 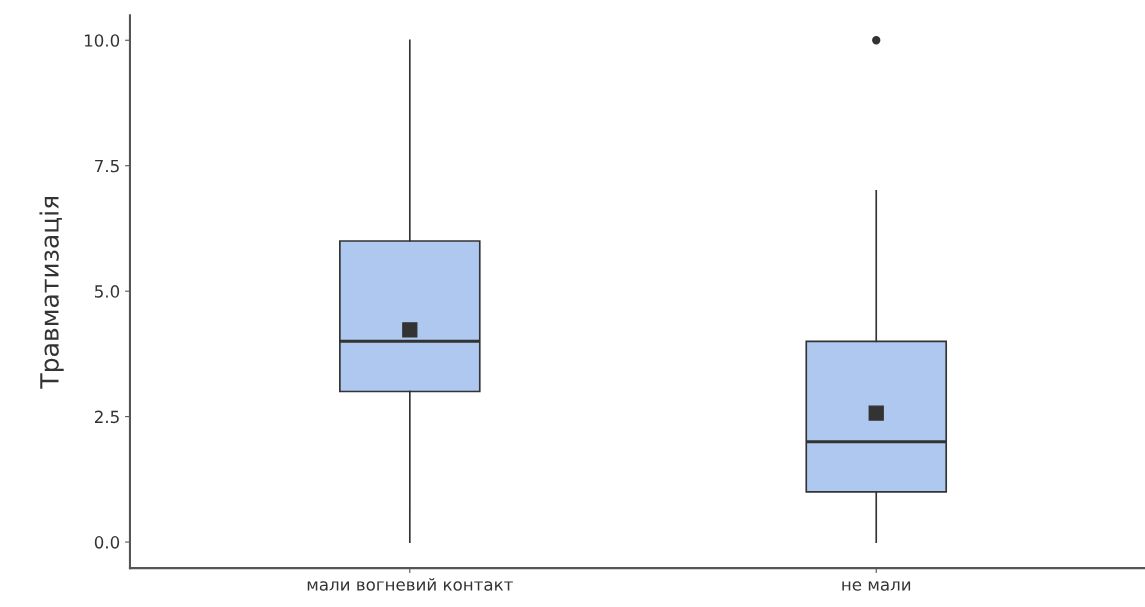 I want to click on y-tick-label: 7.5, so click(x=107, y=166).